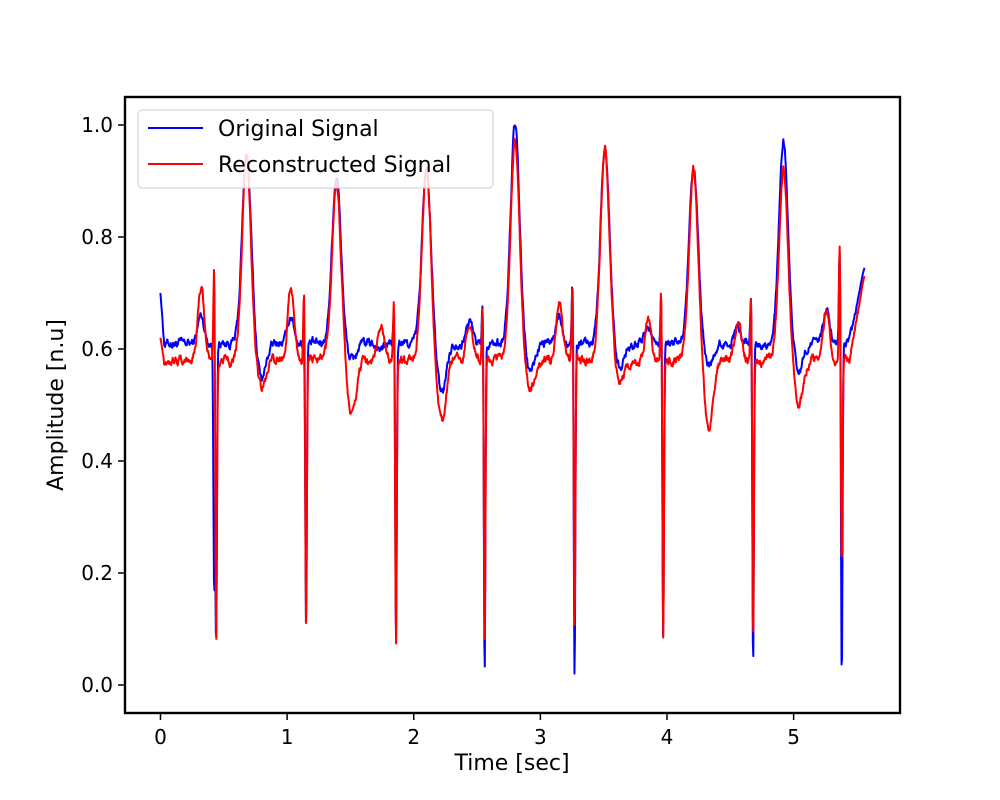 The width and height of the screenshot is (1000, 800). I want to click on legend-box, so click(315, 149).